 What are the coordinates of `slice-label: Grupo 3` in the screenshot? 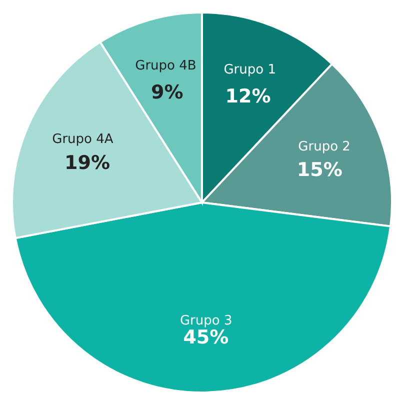 It's located at (206, 320).